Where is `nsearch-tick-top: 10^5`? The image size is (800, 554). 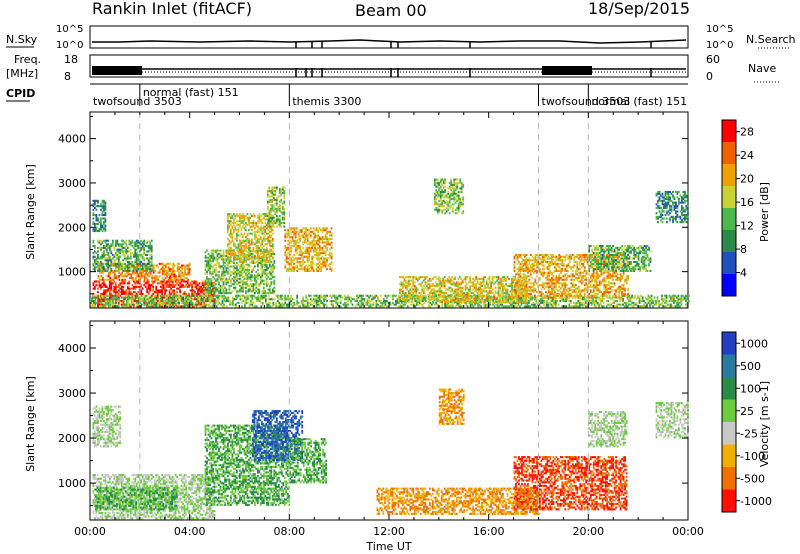 nsearch-tick-top: 10^5 is located at coordinates (719, 29).